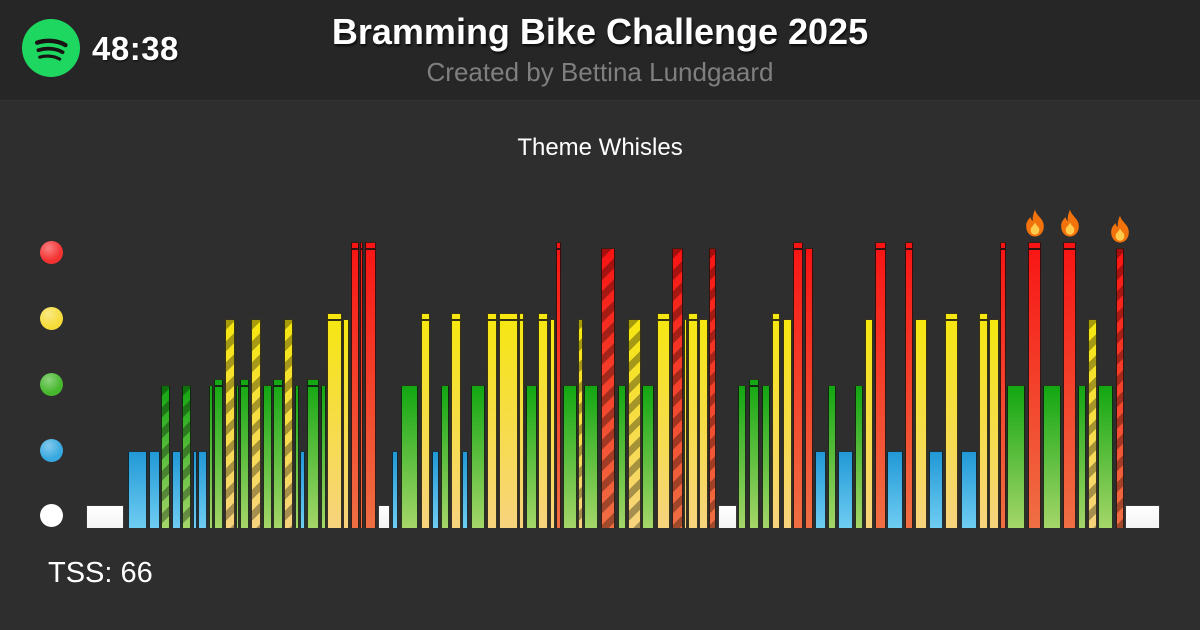 This screenshot has height=630, width=1200. What do you see at coordinates (600, 72) in the screenshot?
I see `page-subtitle: Created by Bettina Lundgaard` at bounding box center [600, 72].